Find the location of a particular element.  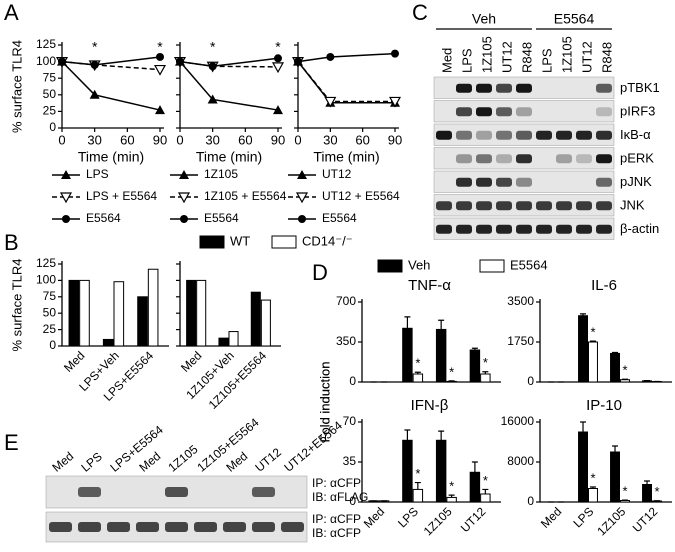

y-tick-label: 75 is located at coordinates (50, 296).